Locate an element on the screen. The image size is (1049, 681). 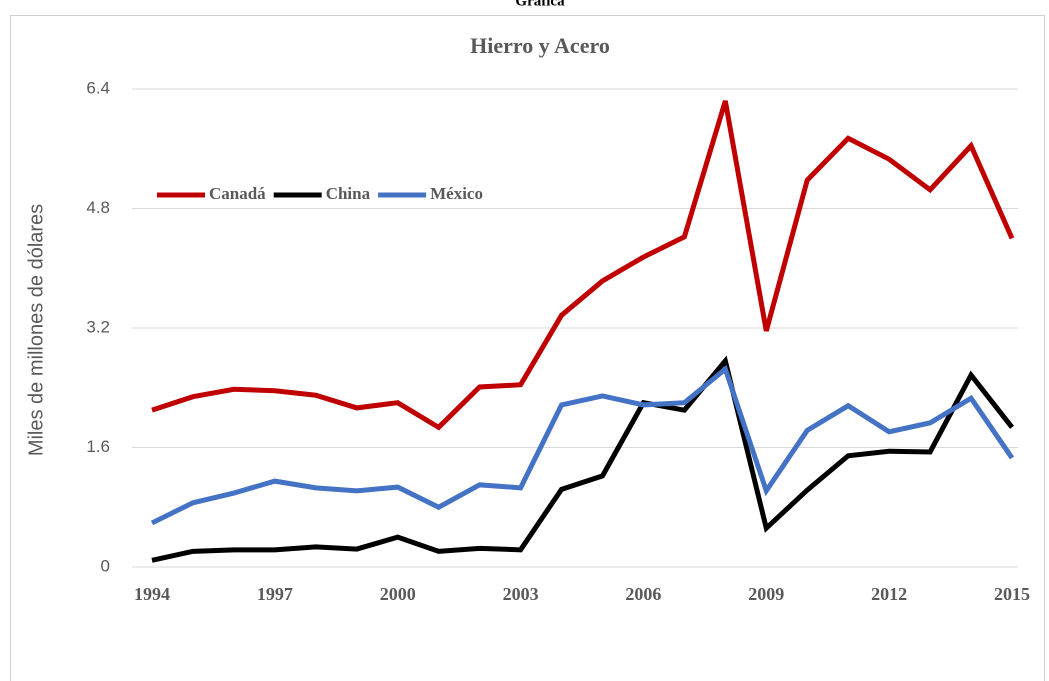
chart-title: Hierro y Acero is located at coordinates (540, 45).